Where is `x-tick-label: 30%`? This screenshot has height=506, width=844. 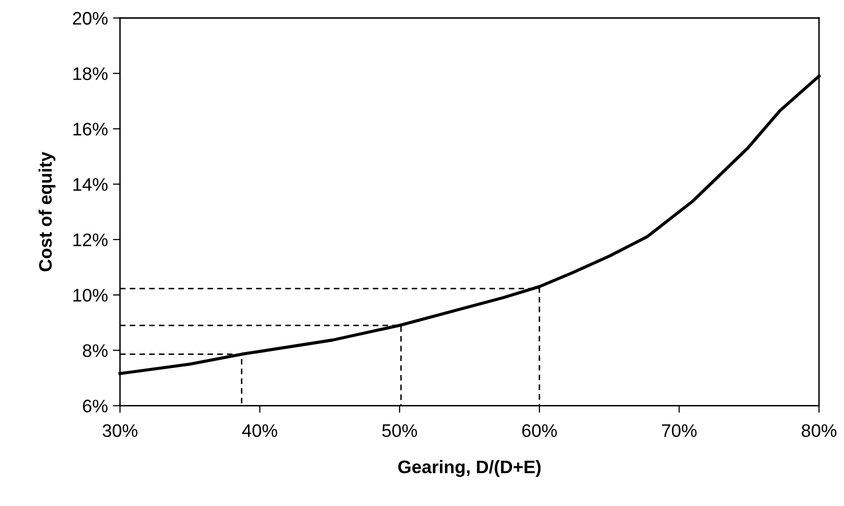
x-tick-label: 30% is located at coordinates (120, 431).